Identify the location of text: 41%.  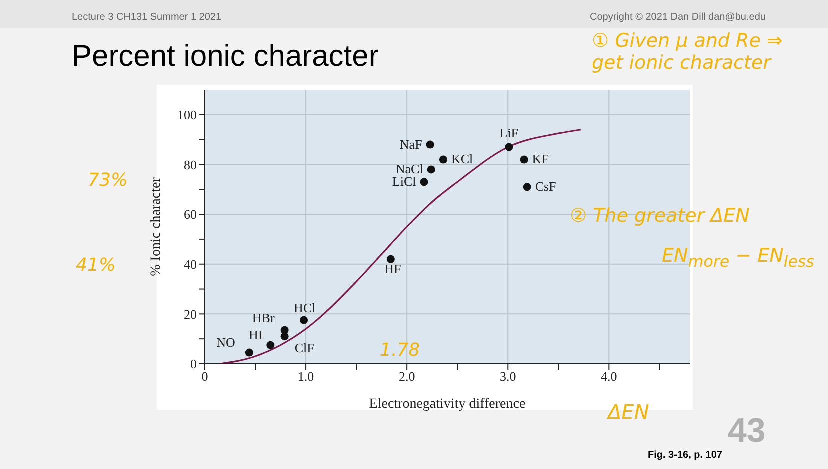
(96, 265).